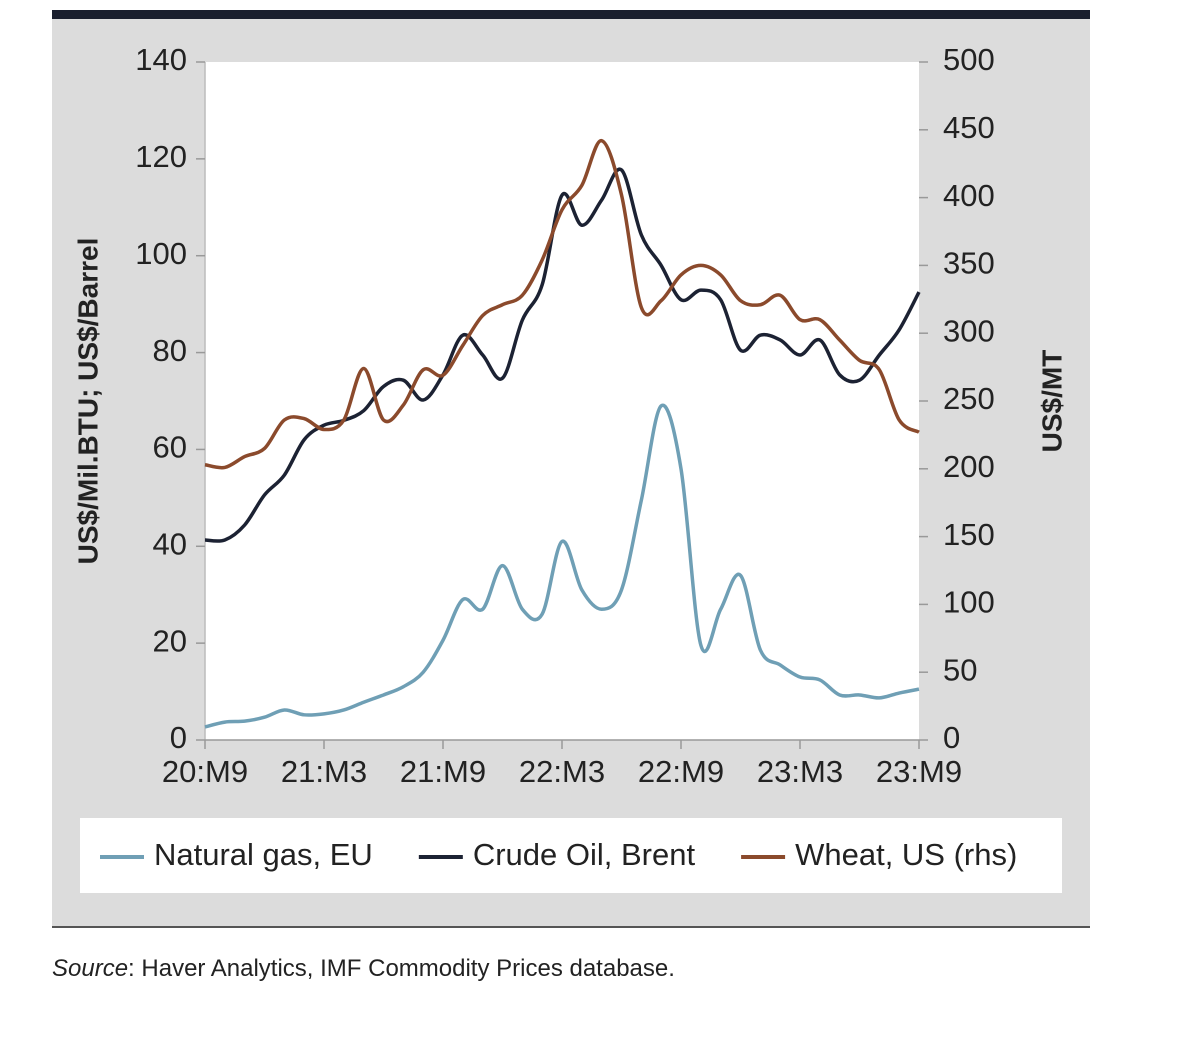  Describe the element at coordinates (443, 771) in the screenshot. I see `x-tick-label: 21:M9` at that location.